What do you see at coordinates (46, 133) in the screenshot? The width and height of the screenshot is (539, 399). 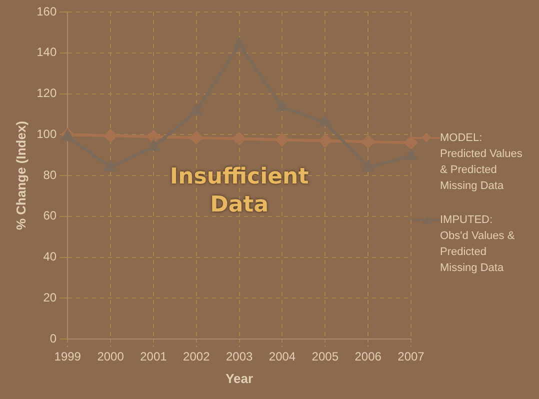 I see `y-tick-label: 100` at bounding box center [46, 133].